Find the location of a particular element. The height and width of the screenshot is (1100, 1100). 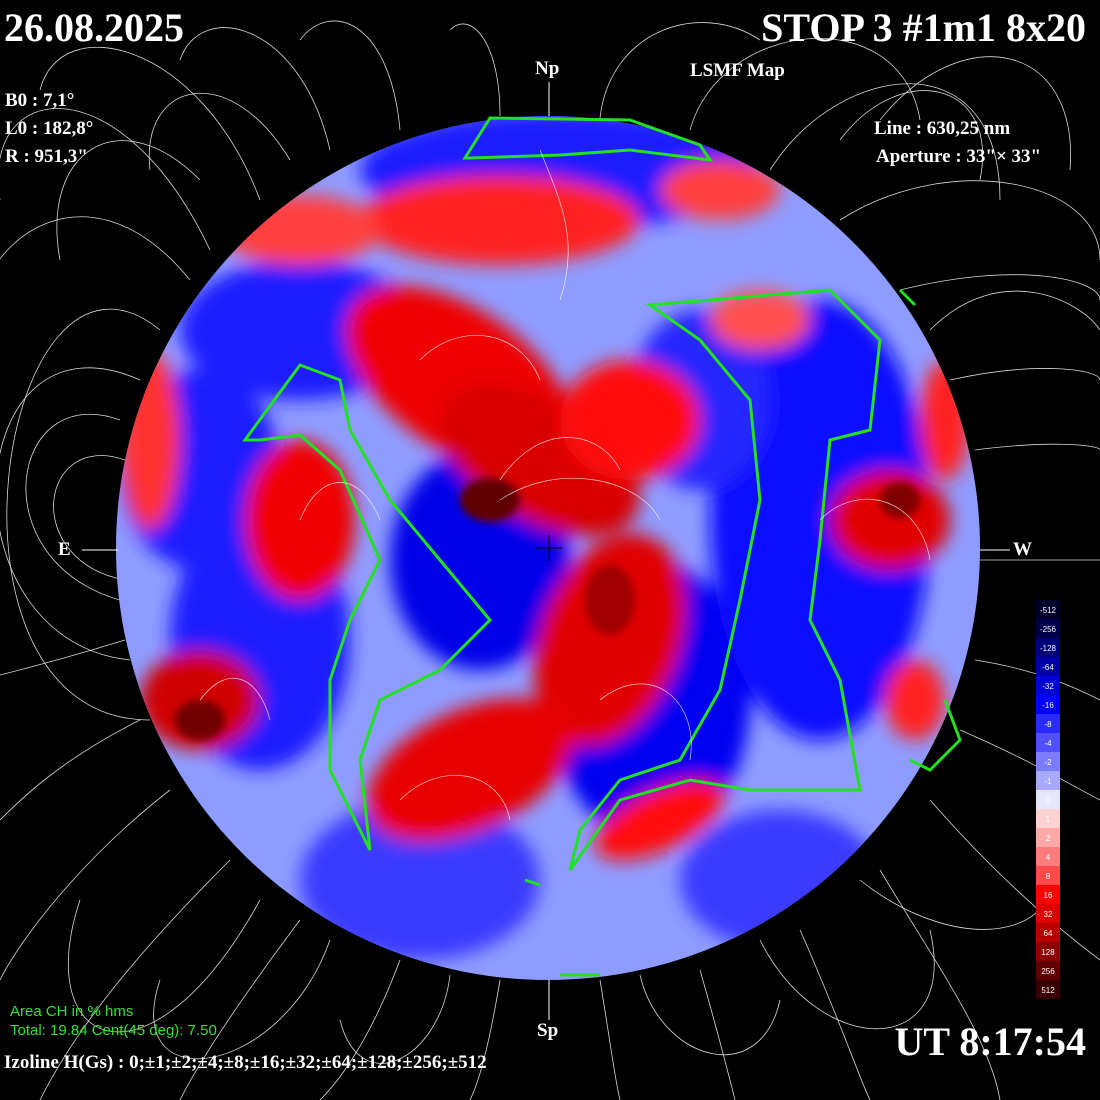

colorbar-tick-label: -1 is located at coordinates (1048, 781).